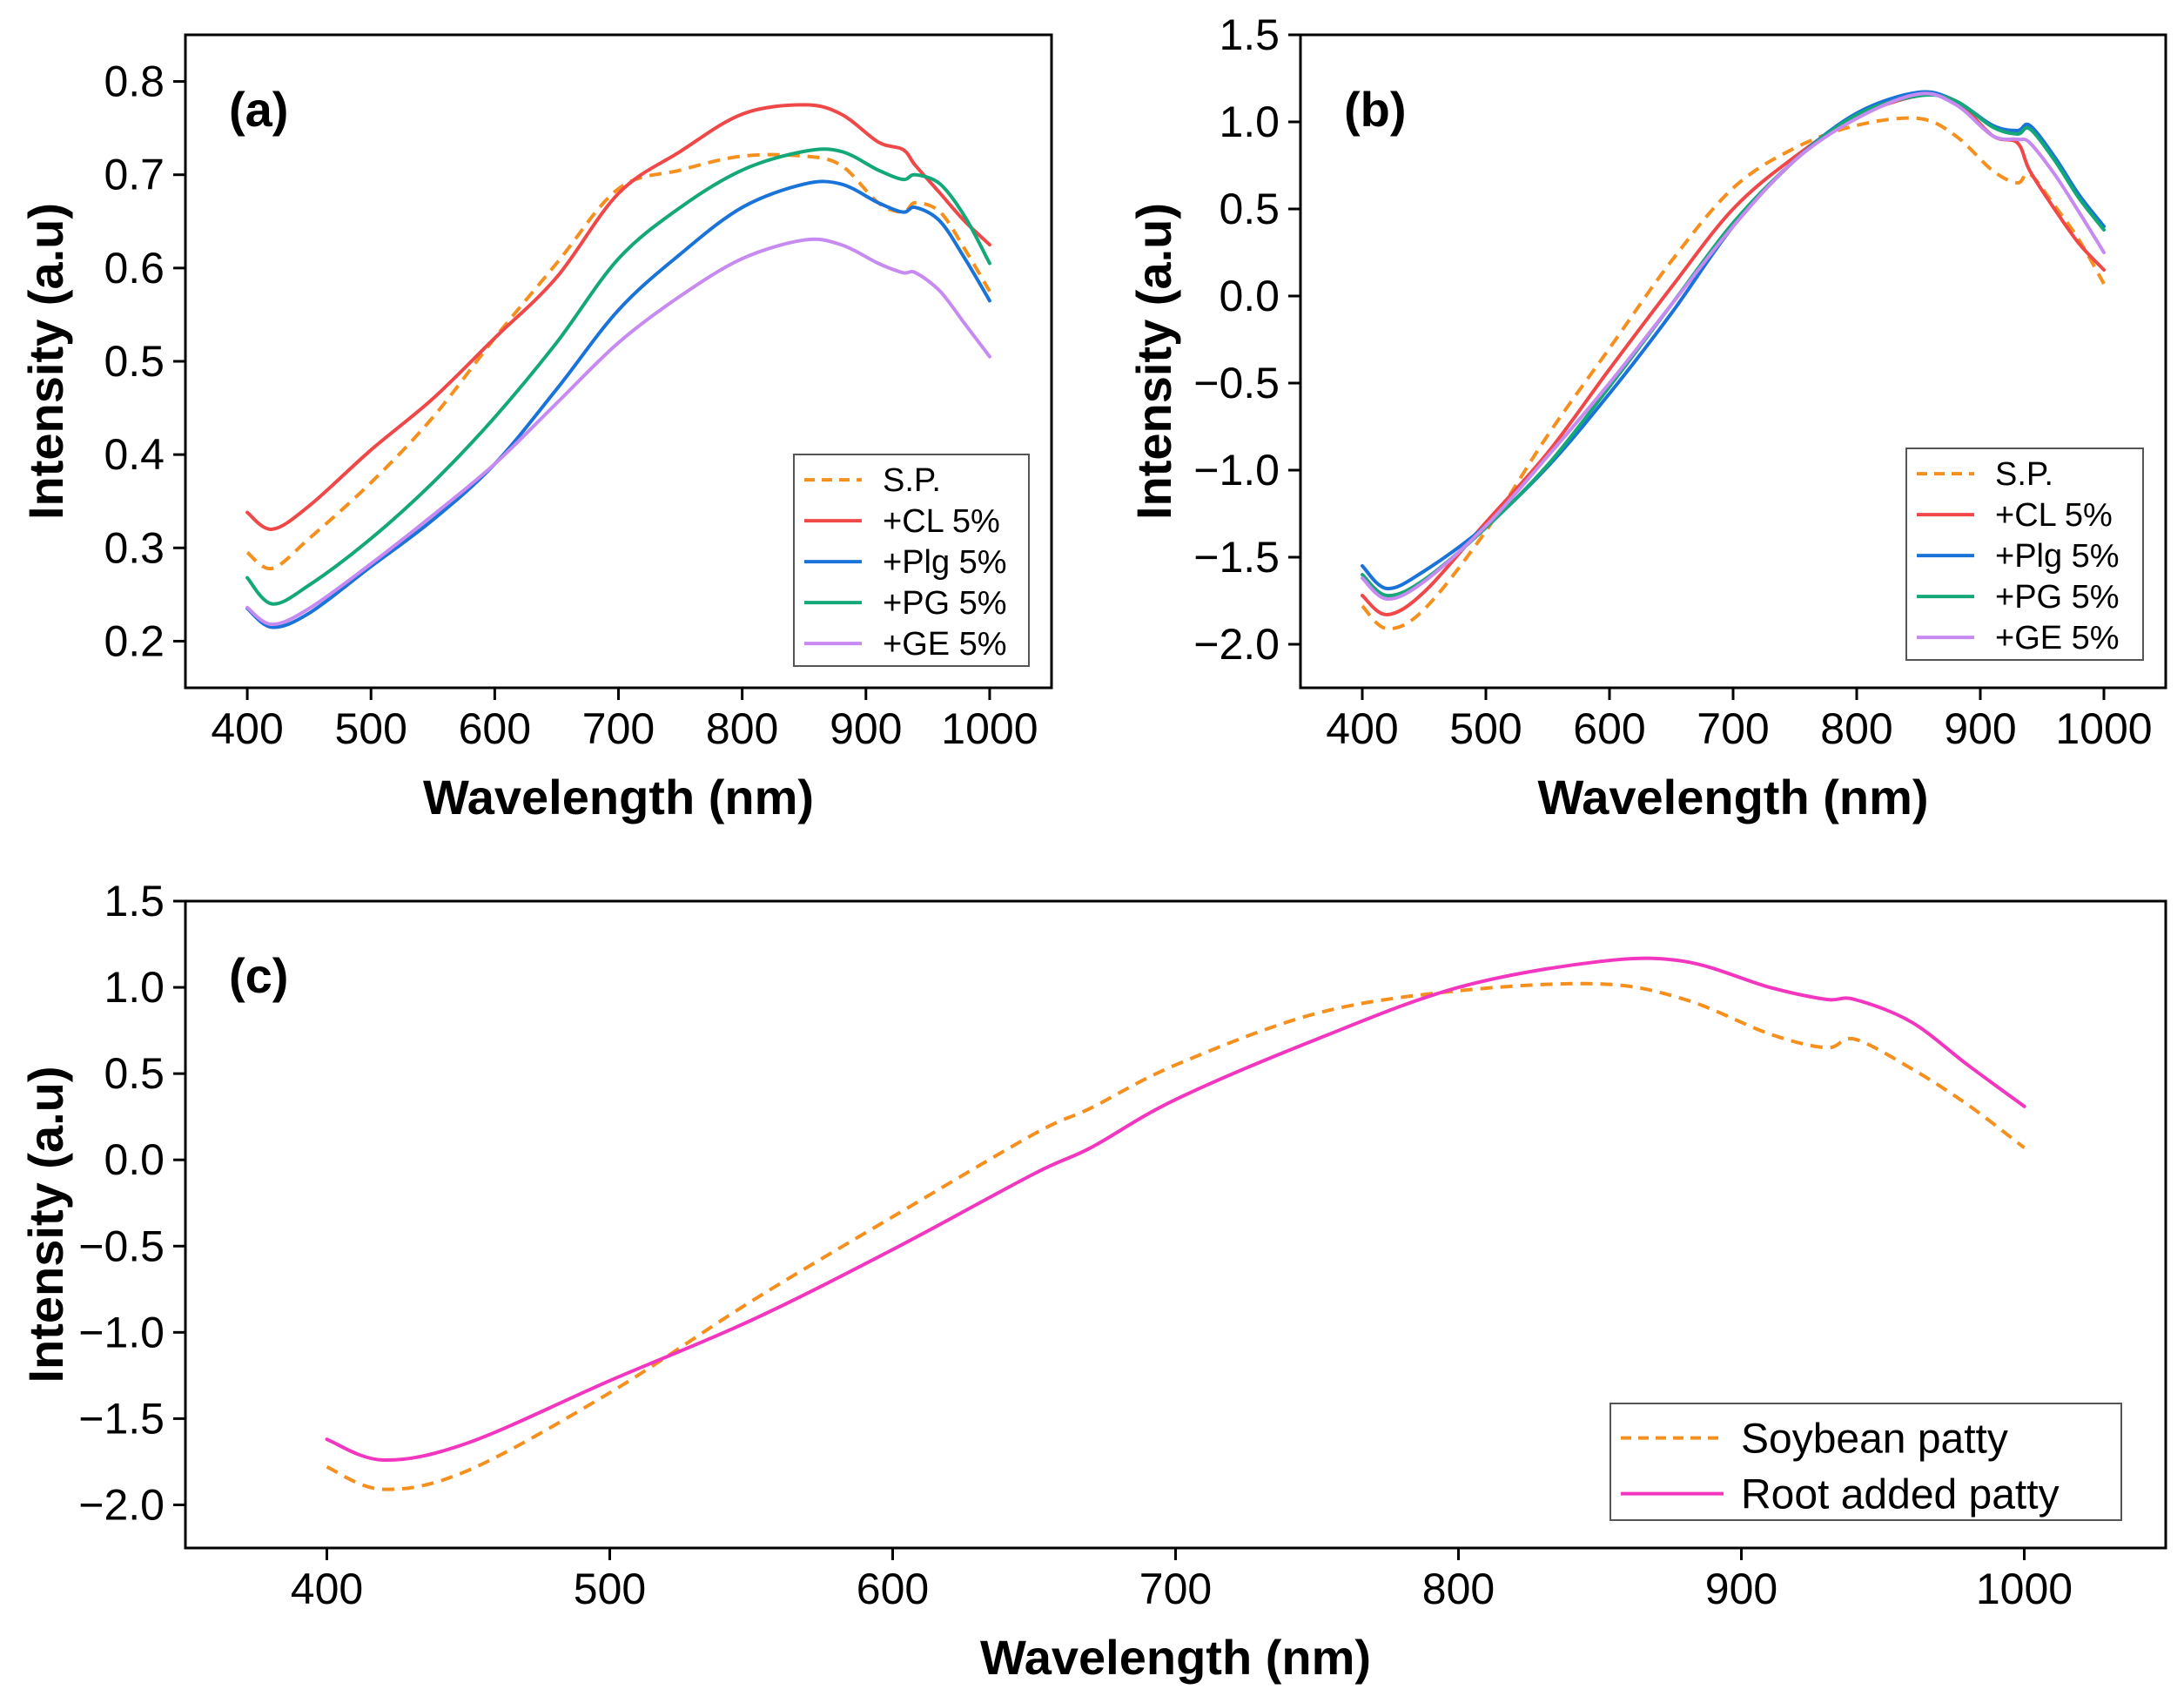 The height and width of the screenshot is (1696, 2184). What do you see at coordinates (1375, 109) in the screenshot?
I see `panel-label: (b)` at bounding box center [1375, 109].